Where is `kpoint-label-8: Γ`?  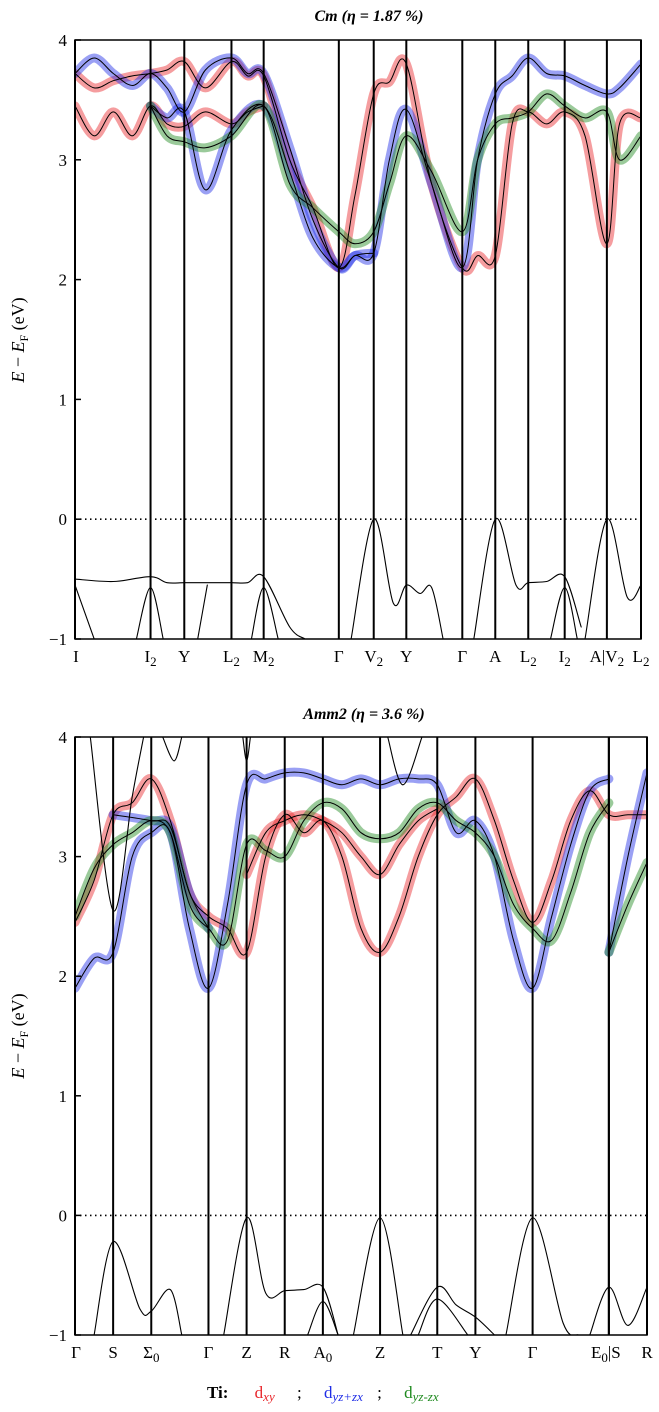
kpoint-label-8: Γ is located at coordinates (462, 656).